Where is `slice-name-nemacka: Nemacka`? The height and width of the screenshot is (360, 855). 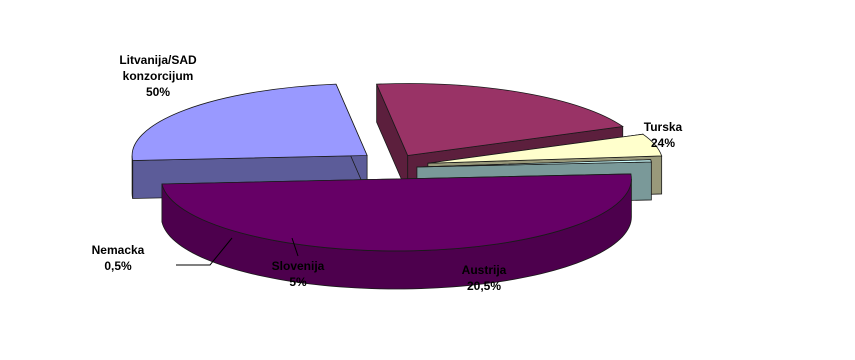
slice-name-nemacka: Nemacka is located at coordinates (118, 250).